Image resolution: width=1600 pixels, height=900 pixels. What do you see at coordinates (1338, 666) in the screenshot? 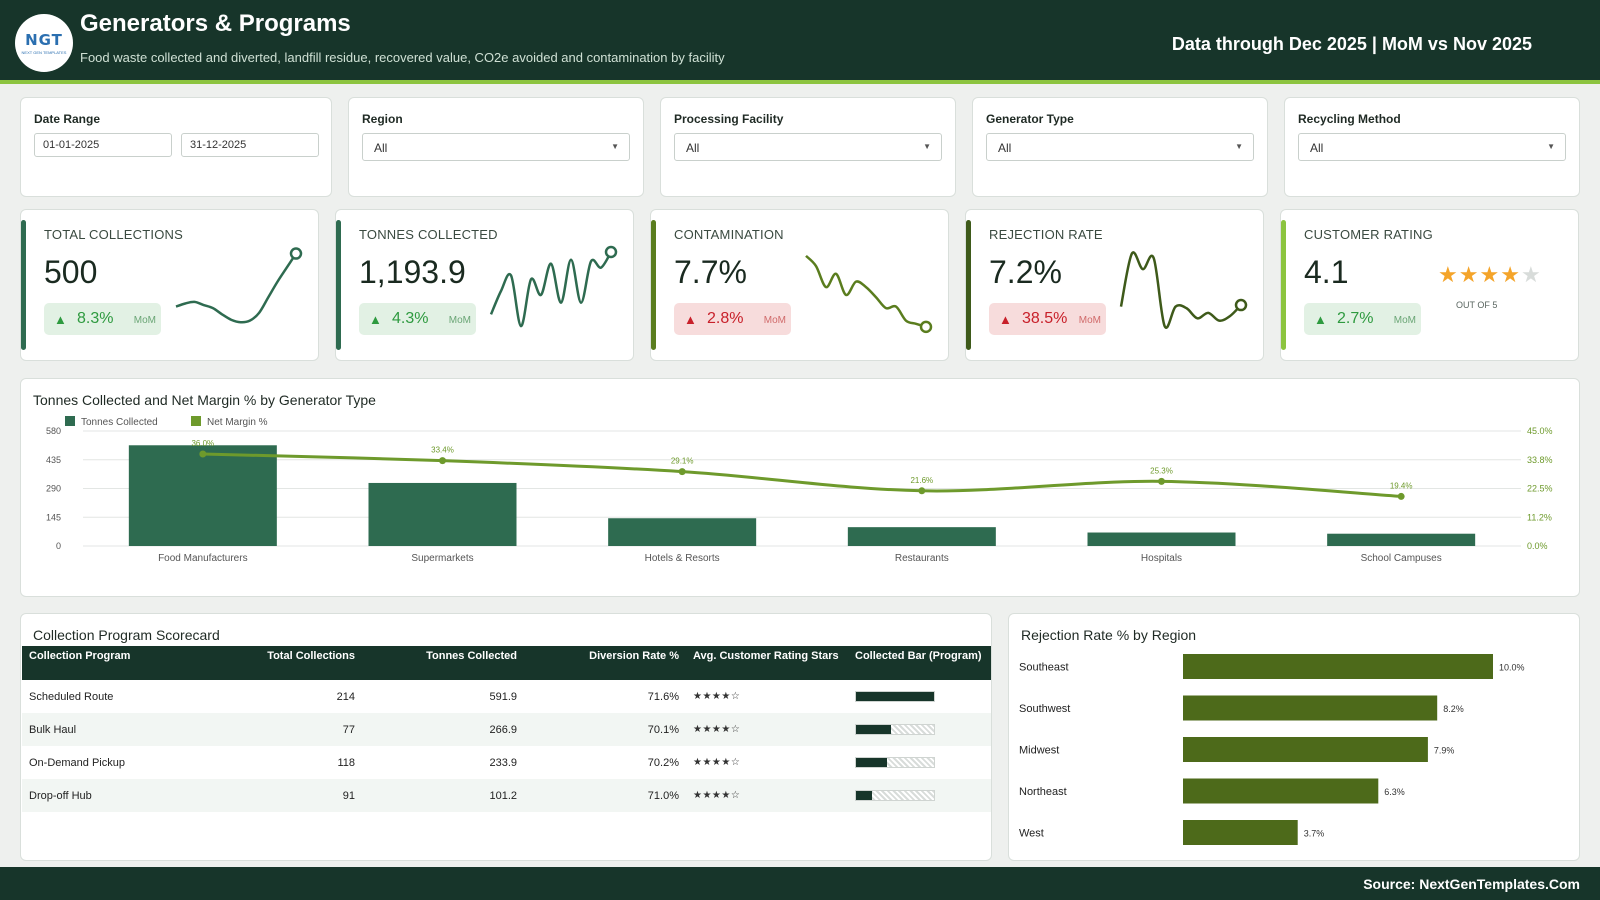
I see `region-bar-southeast` at bounding box center [1338, 666].